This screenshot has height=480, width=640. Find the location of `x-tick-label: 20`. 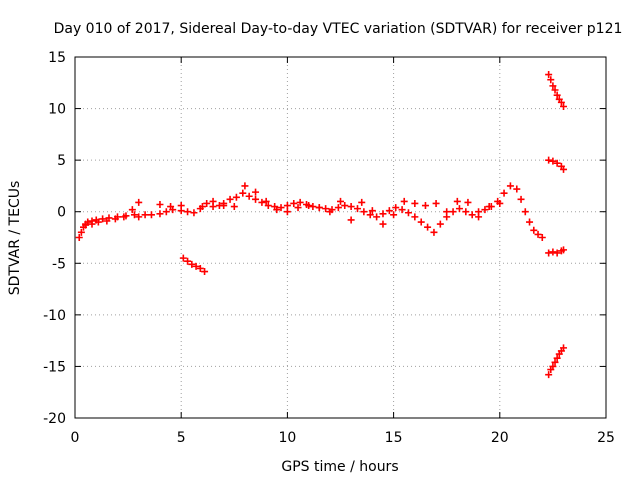

x-tick-label: 20 is located at coordinates (500, 438).